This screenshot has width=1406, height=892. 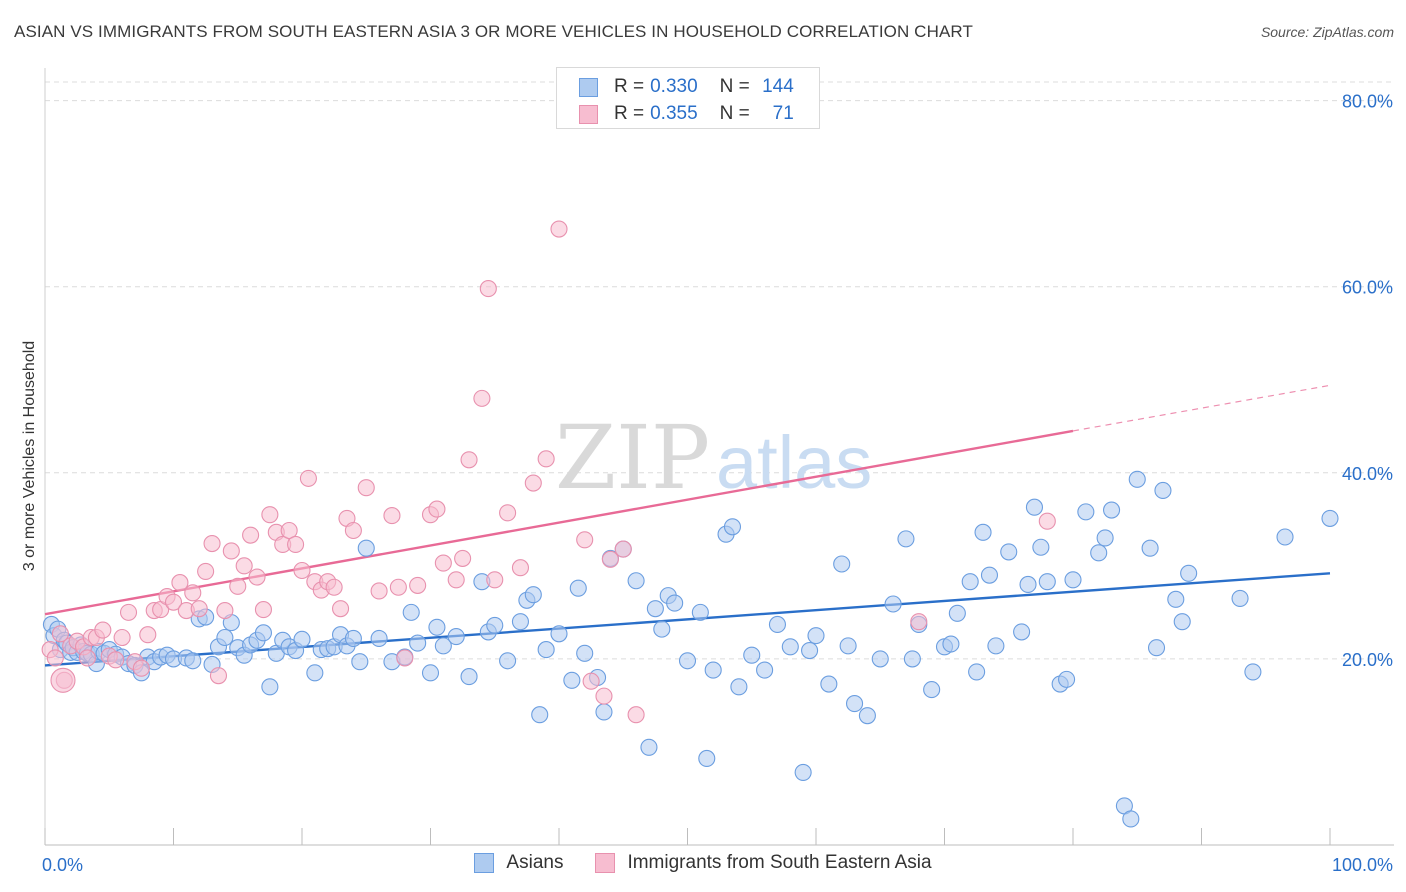 I want to click on legend-swatch-immigrants, so click(x=605, y=863).